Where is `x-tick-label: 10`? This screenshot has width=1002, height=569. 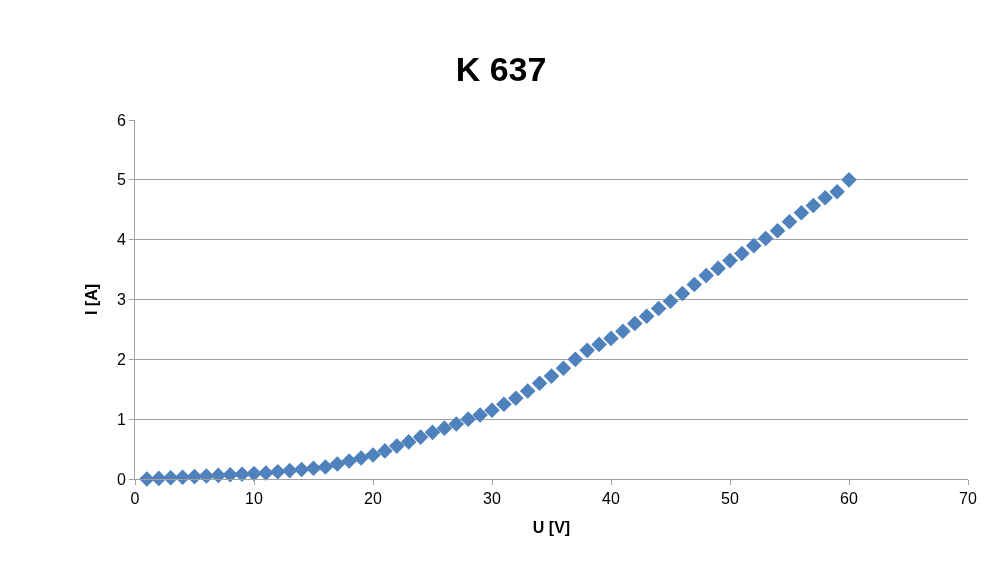 x-tick-label: 10 is located at coordinates (254, 499).